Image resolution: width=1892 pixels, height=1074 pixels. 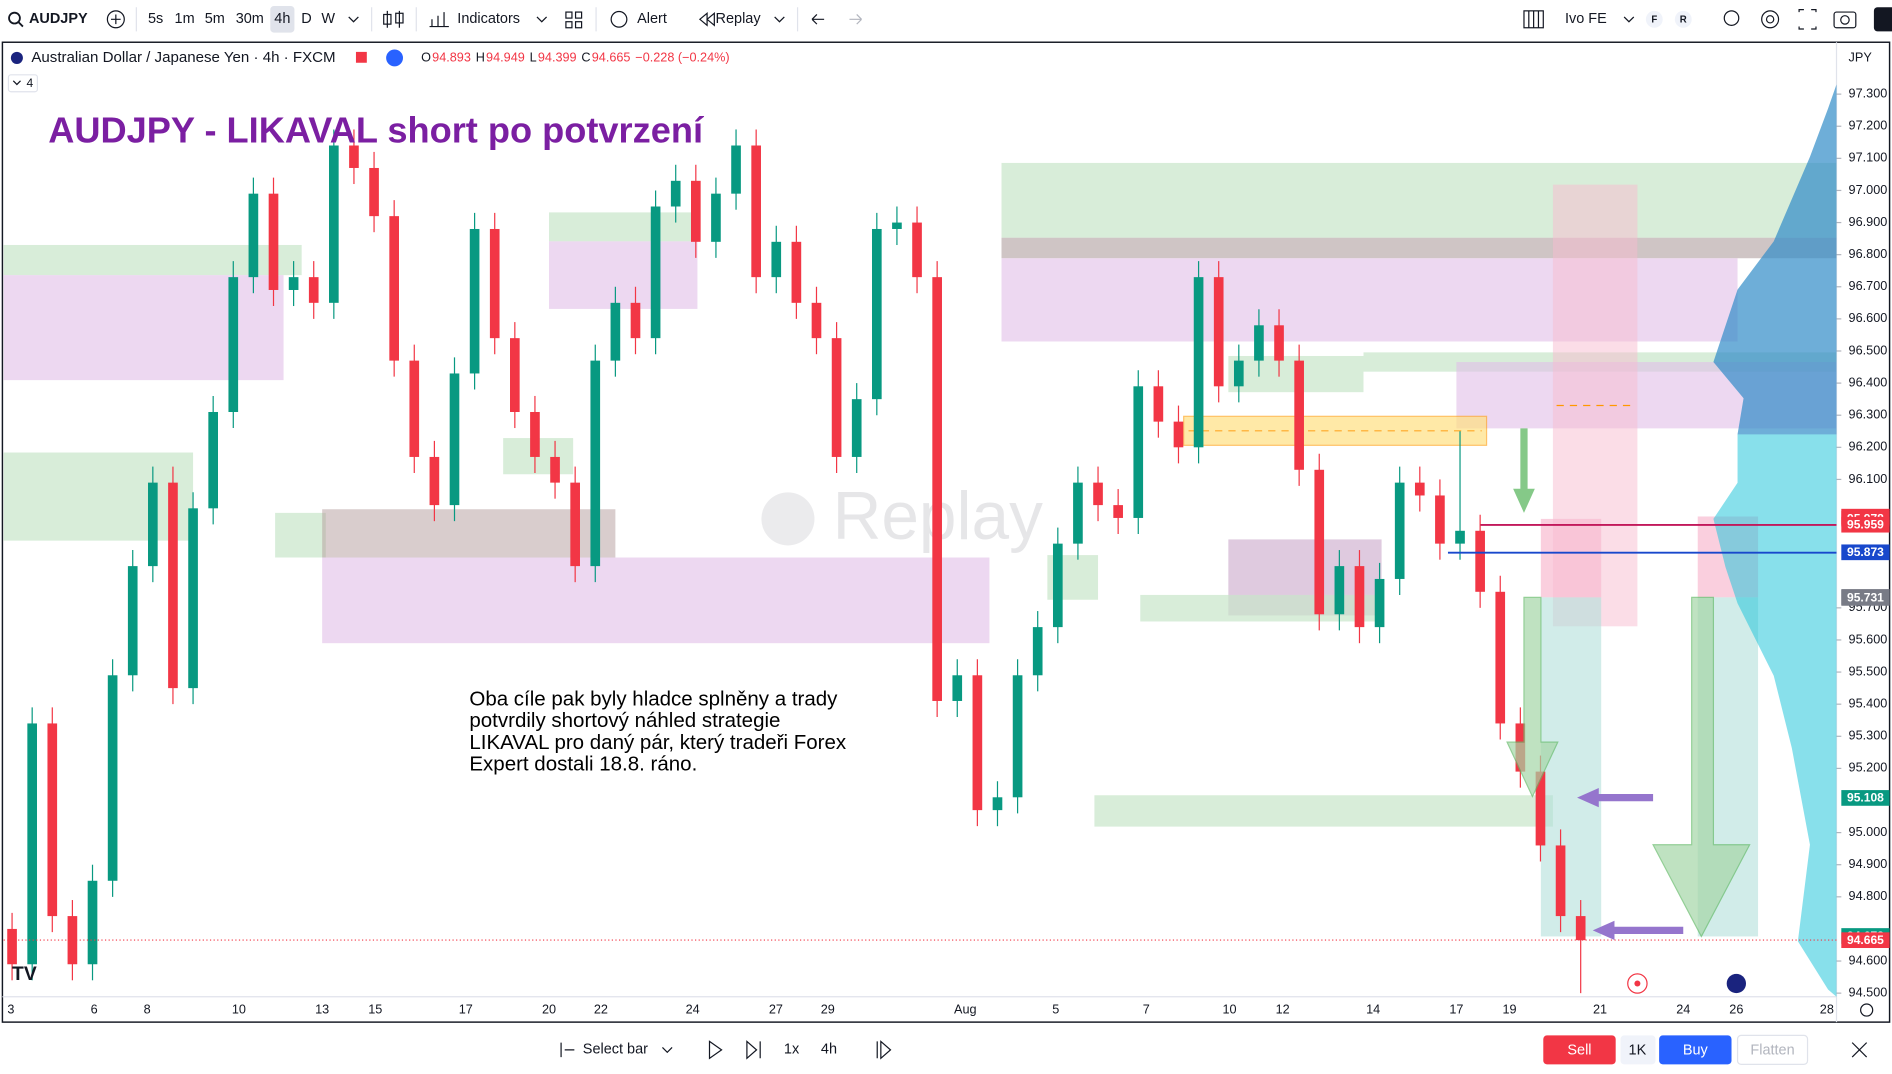 What do you see at coordinates (1868, 671) in the screenshot?
I see `price-label: 95.500` at bounding box center [1868, 671].